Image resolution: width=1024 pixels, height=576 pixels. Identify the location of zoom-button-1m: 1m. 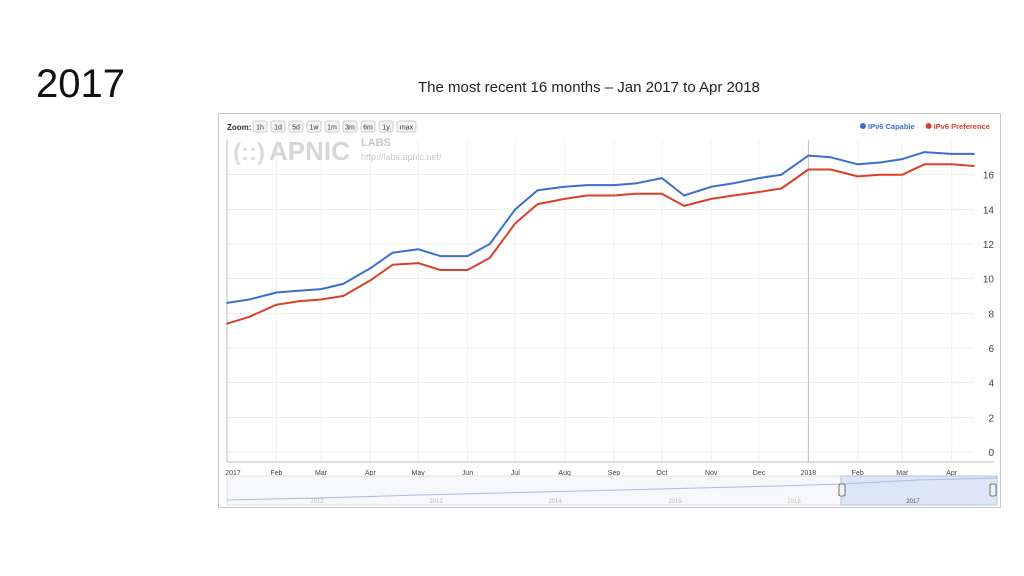
(332, 126).